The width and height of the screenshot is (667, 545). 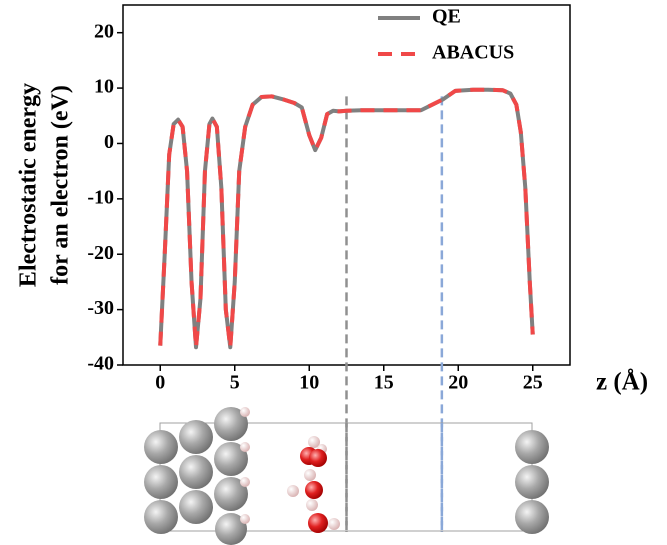 I want to click on x-axis-label: z (Å), so click(x=622, y=382).